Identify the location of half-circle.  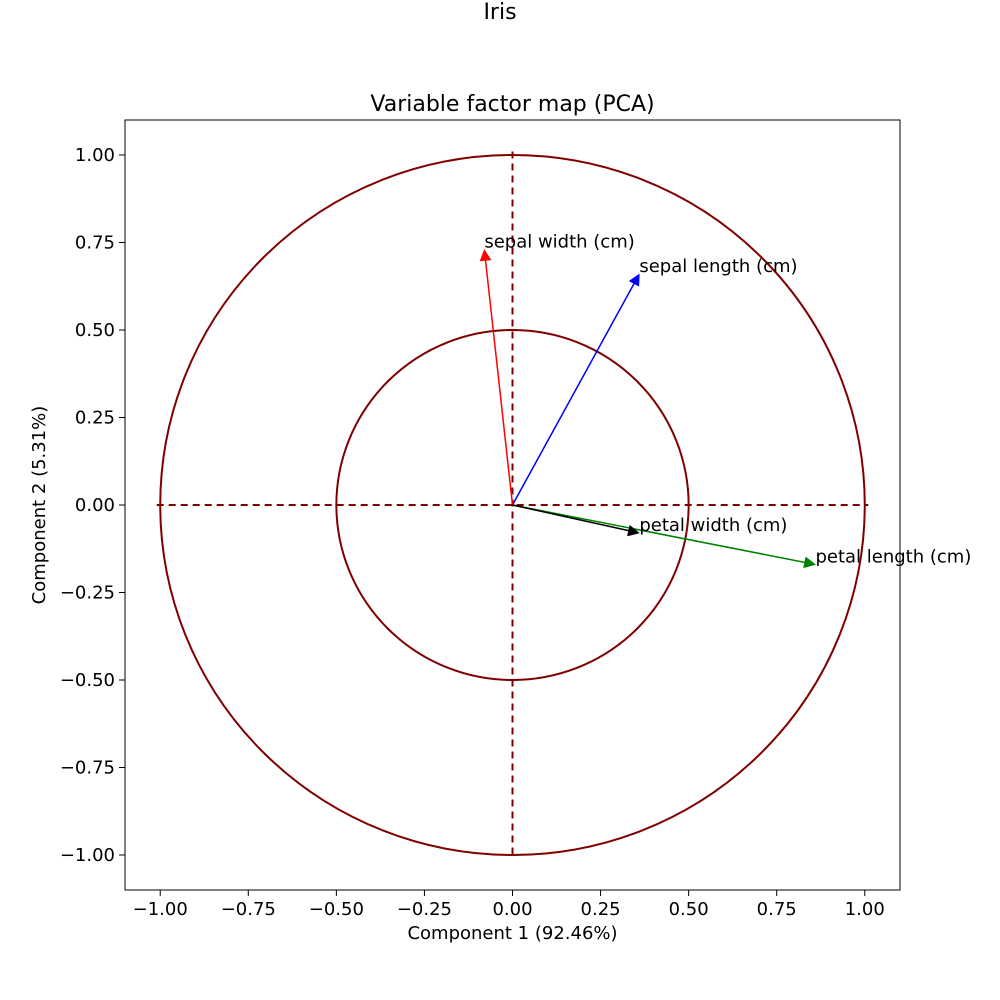
(512, 505).